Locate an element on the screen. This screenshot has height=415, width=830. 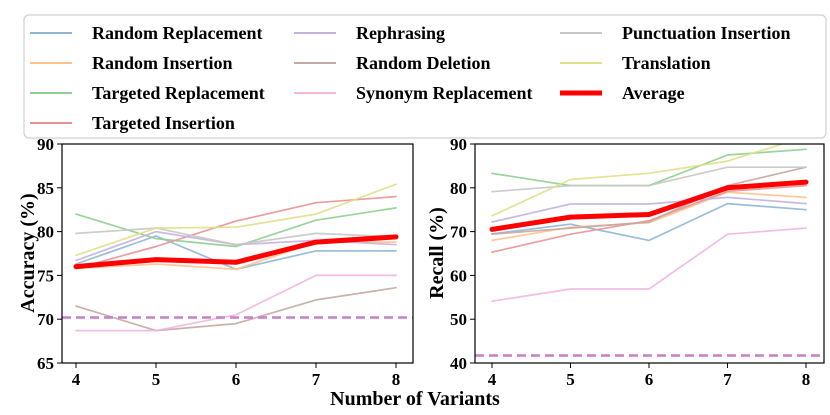
recall-y-tick-label: 50 is located at coordinates (458, 319).